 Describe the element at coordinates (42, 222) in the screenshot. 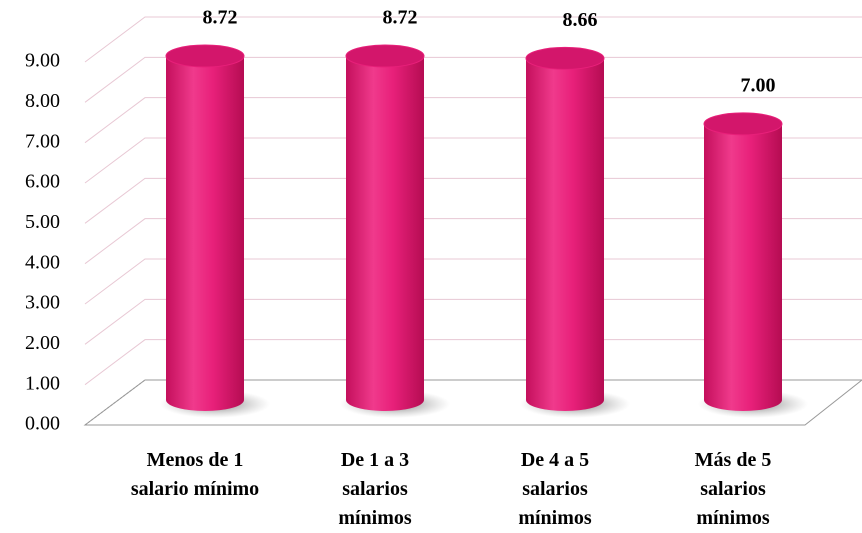

I see `y-tick-label: 5.00` at that location.